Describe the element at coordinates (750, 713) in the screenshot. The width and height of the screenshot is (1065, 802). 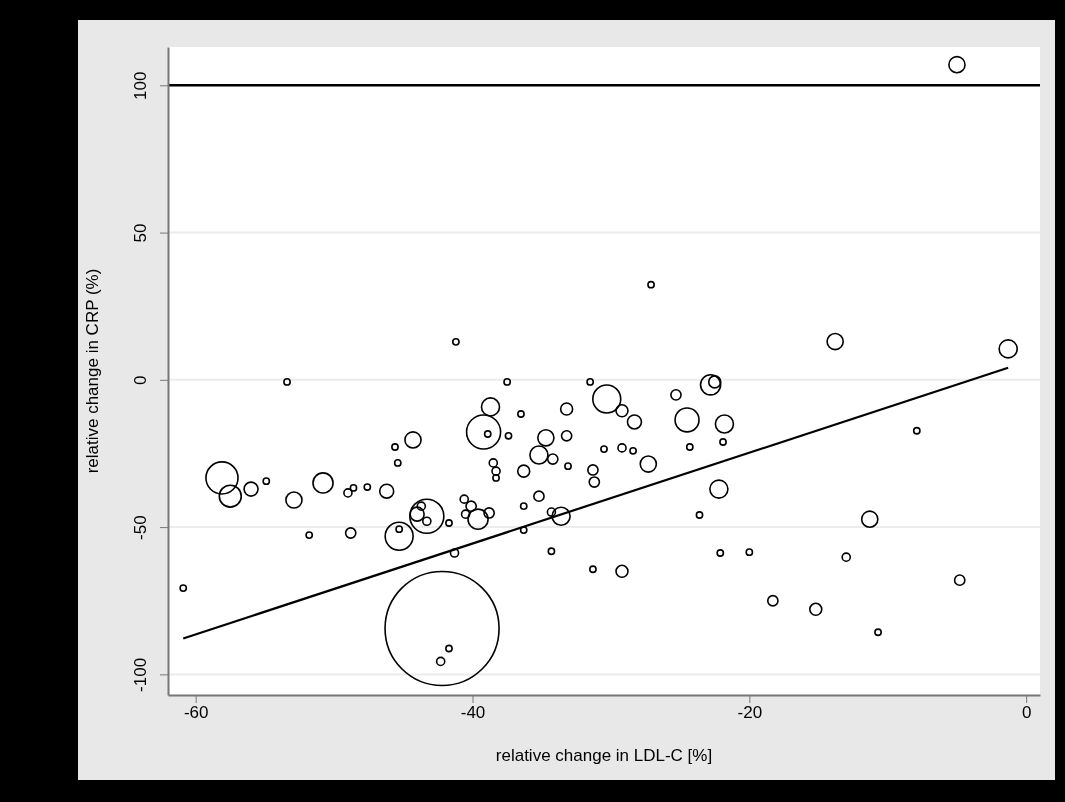
I see `x-tick-label: -20` at that location.